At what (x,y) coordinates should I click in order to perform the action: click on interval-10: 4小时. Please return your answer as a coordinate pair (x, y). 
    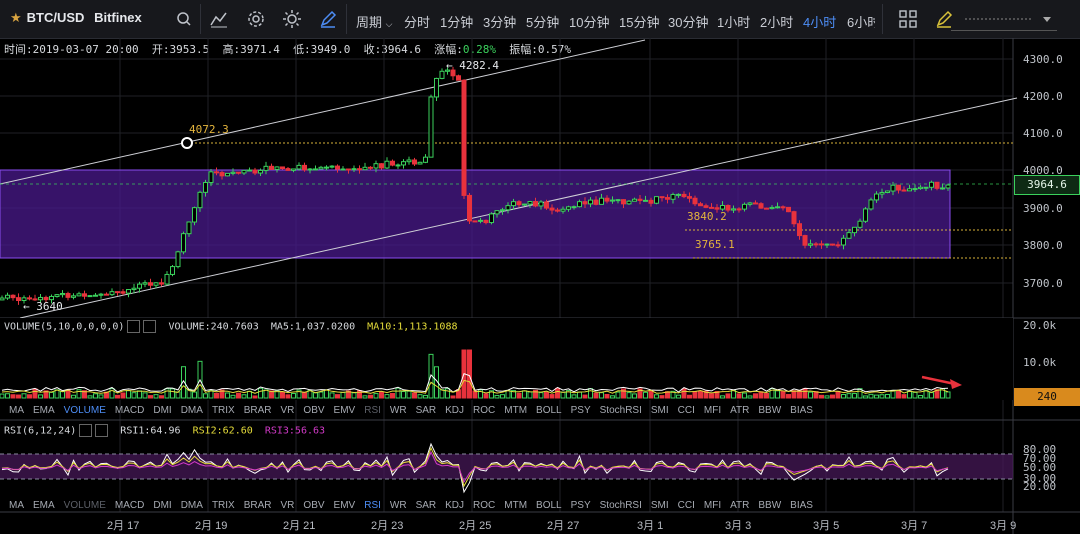
    Looking at the image, I should click on (820, 22).